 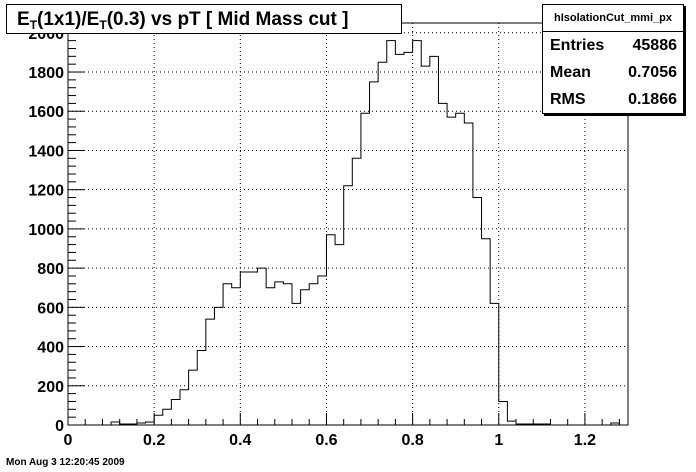 What do you see at coordinates (33, 25) in the screenshot?
I see `title-sub1: T` at bounding box center [33, 25].